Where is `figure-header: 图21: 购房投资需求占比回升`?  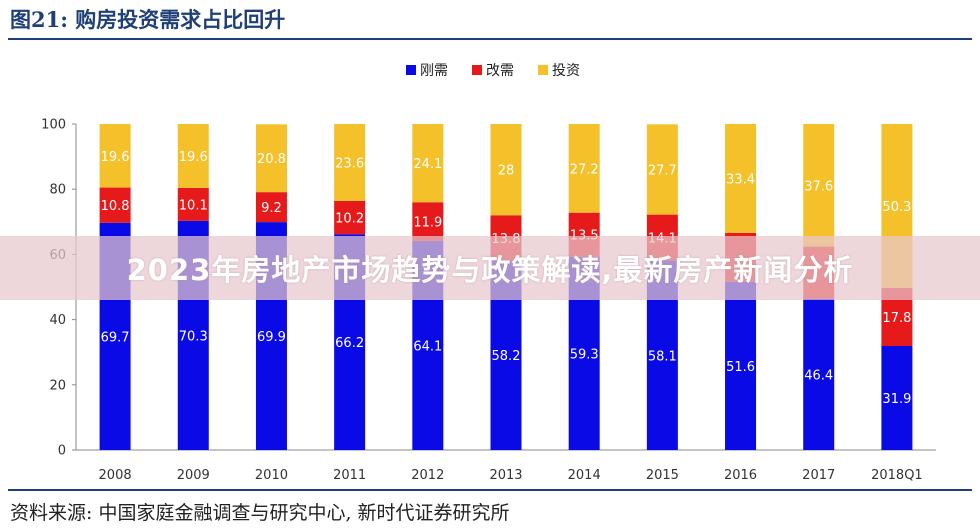
figure-header: 图21: 购房投资需求占比回升 is located at coordinates (490, 20).